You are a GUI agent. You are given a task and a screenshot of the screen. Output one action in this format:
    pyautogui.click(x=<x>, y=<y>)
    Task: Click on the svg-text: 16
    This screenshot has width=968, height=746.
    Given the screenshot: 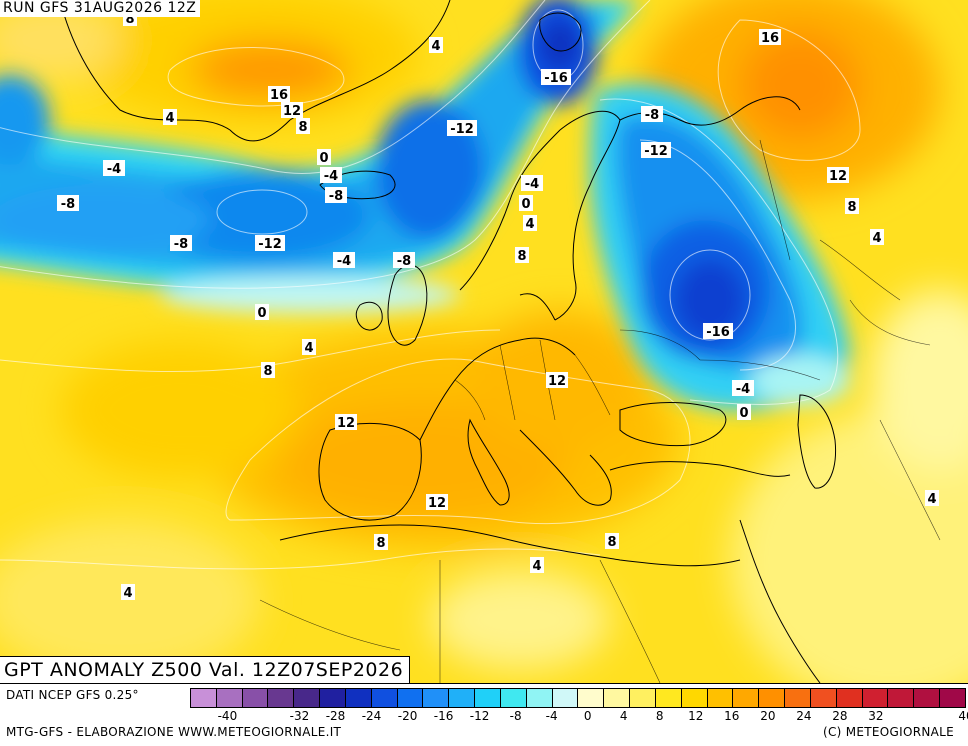 What is the action you would take?
    pyautogui.click(x=279, y=95)
    